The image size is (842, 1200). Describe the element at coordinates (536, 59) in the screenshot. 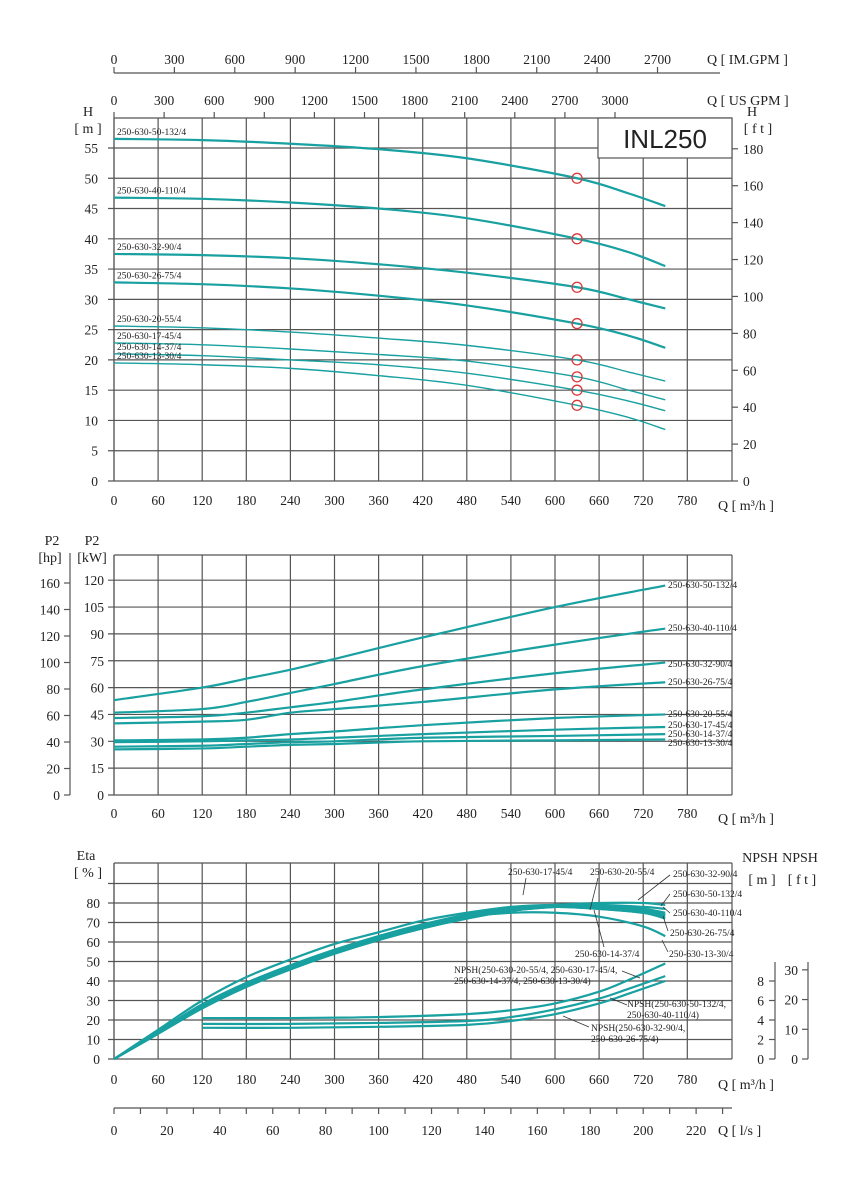

I see `im-gpm-tick-label: 2100` at that location.